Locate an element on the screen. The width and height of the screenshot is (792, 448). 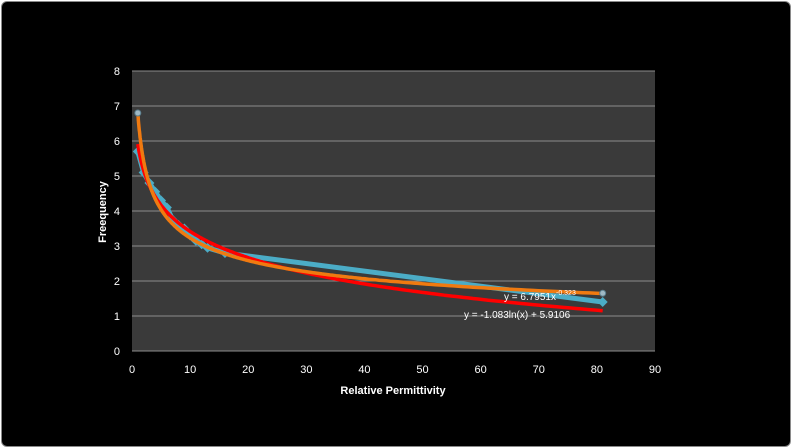
log-trend-equation: y = -1.083ln(x) + 5.9106 is located at coordinates (517, 315).